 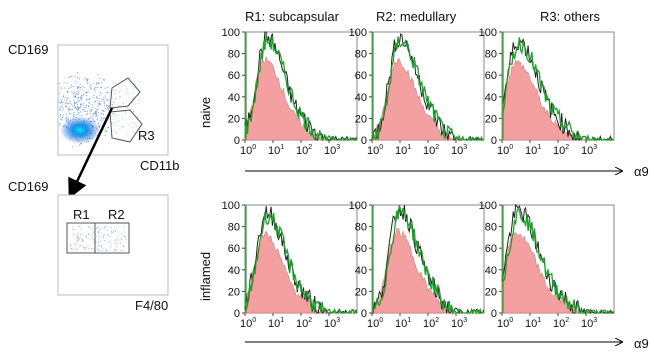 I want to click on histogram-green-line, so click(x=558, y=261).